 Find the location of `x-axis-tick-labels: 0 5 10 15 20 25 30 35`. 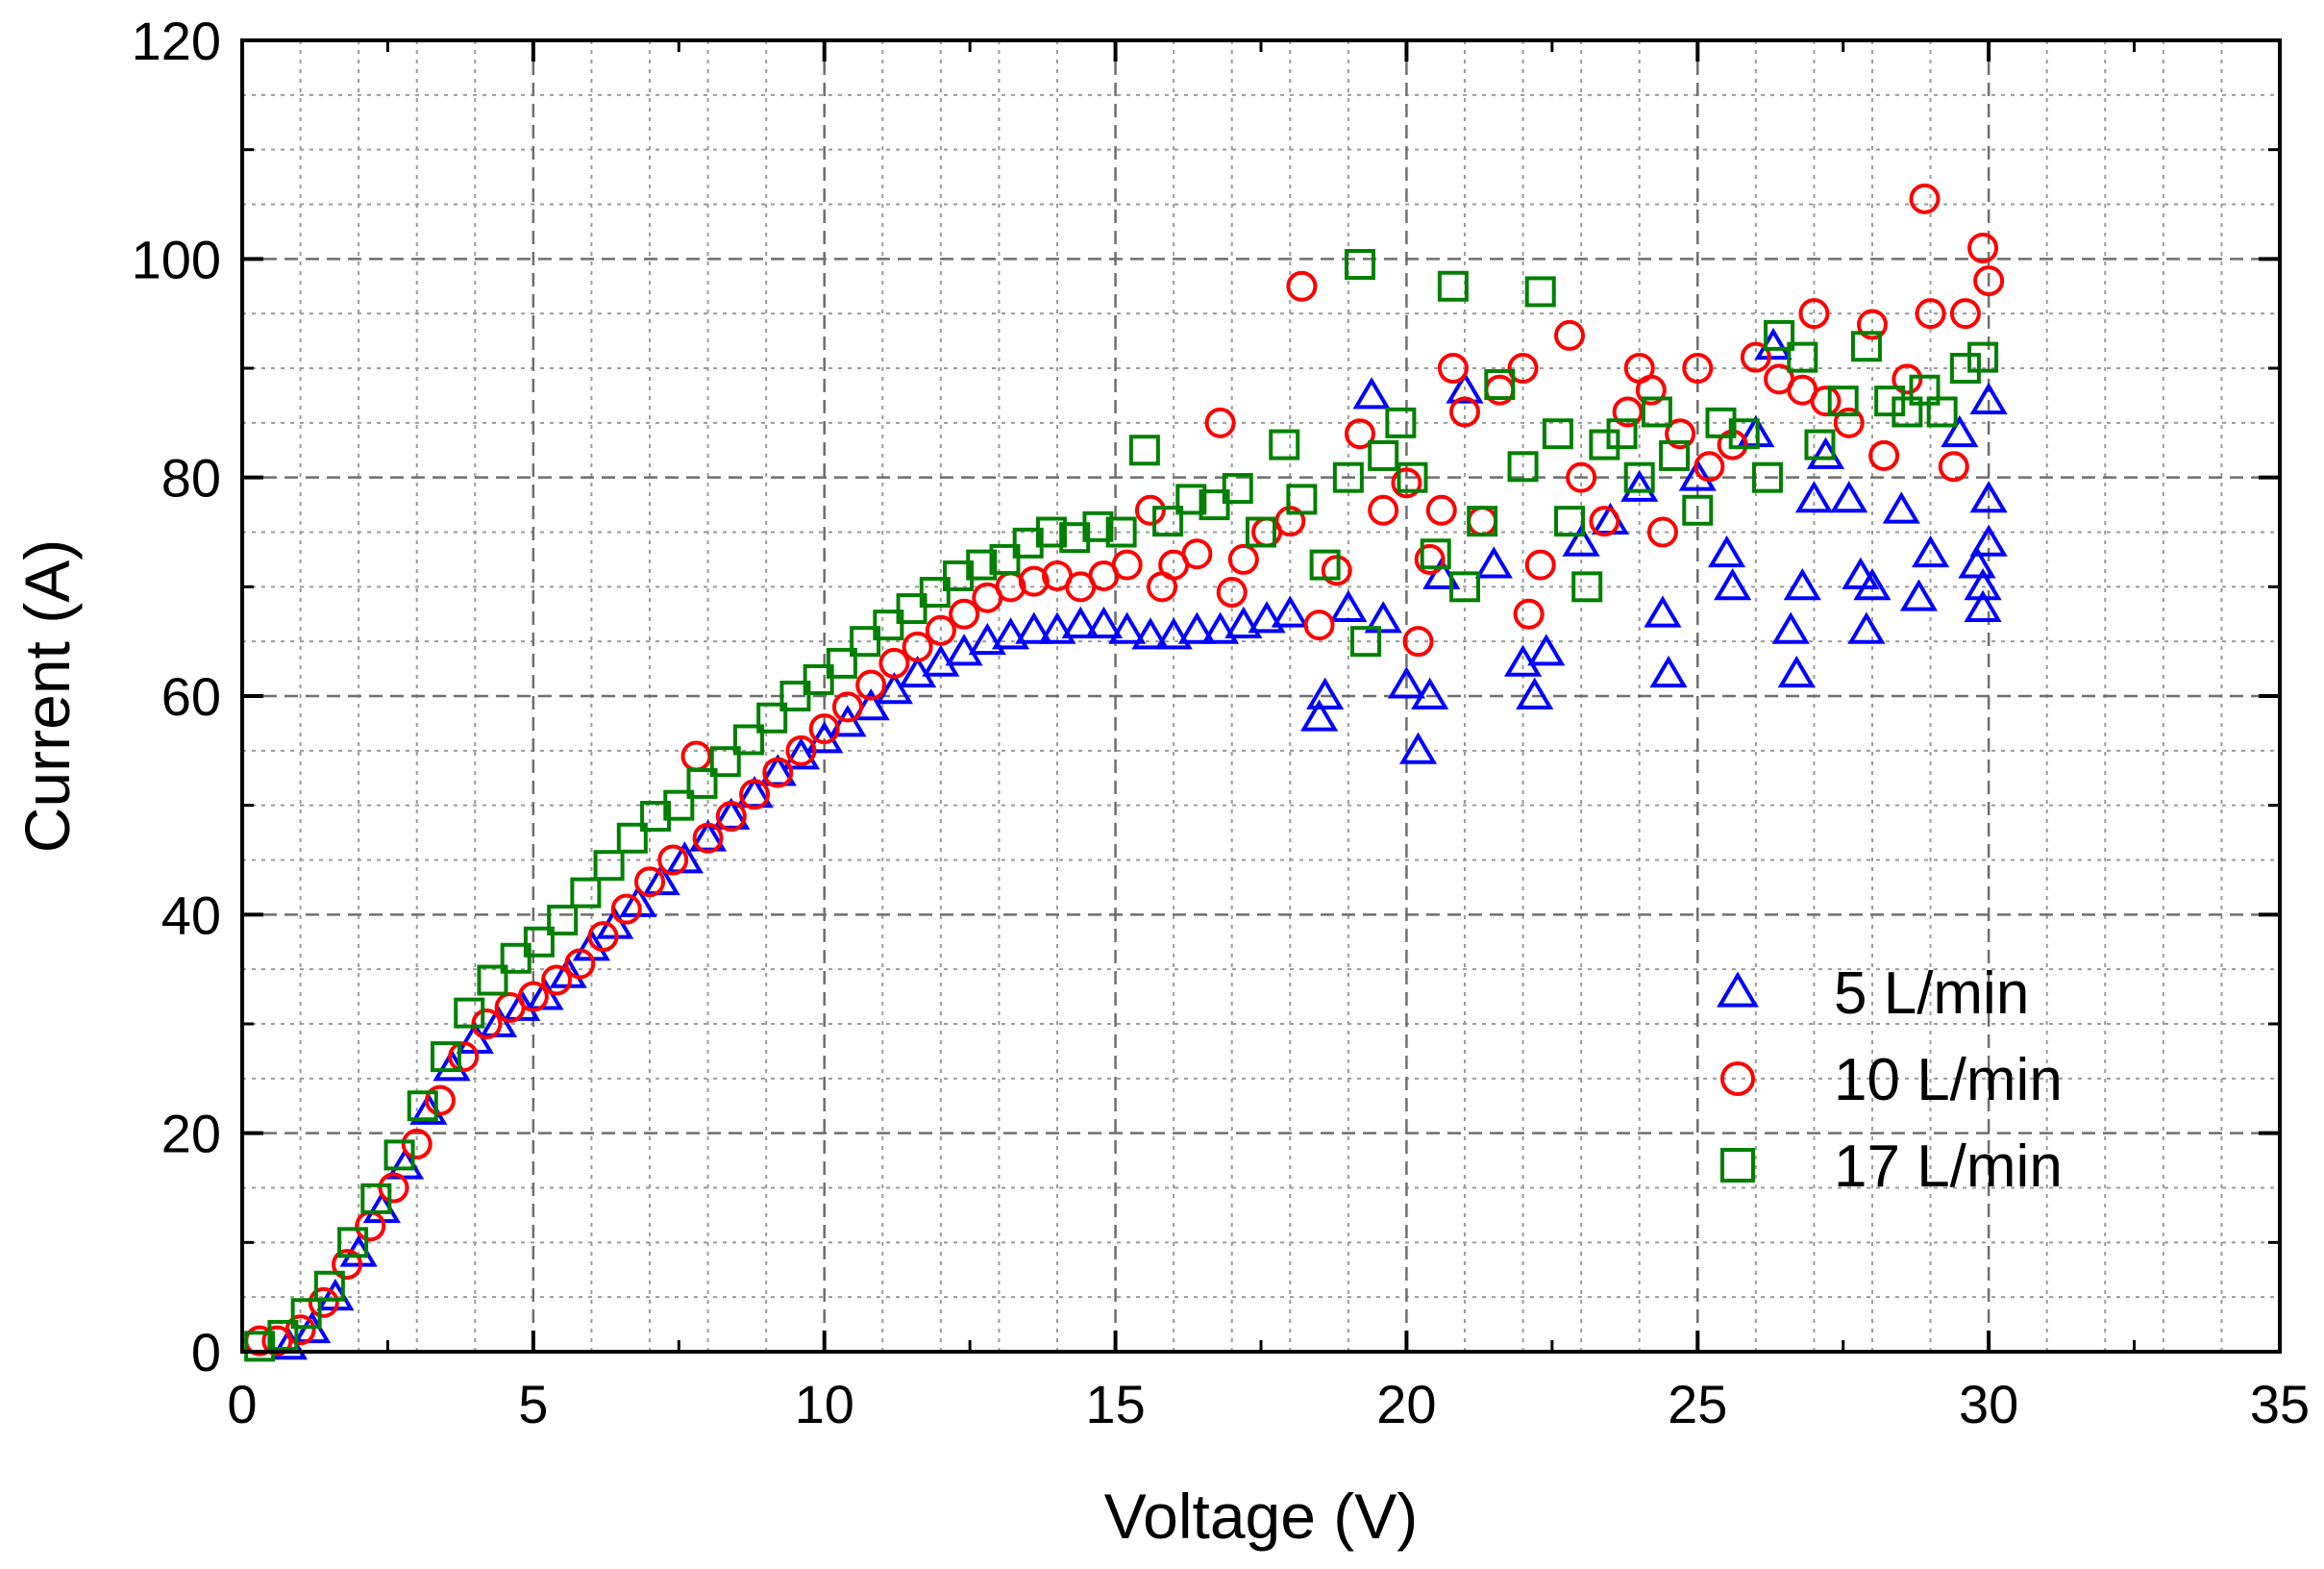

x-axis-tick-labels: 0 5 10 15 20 25 30 35 is located at coordinates (1268, 1404).